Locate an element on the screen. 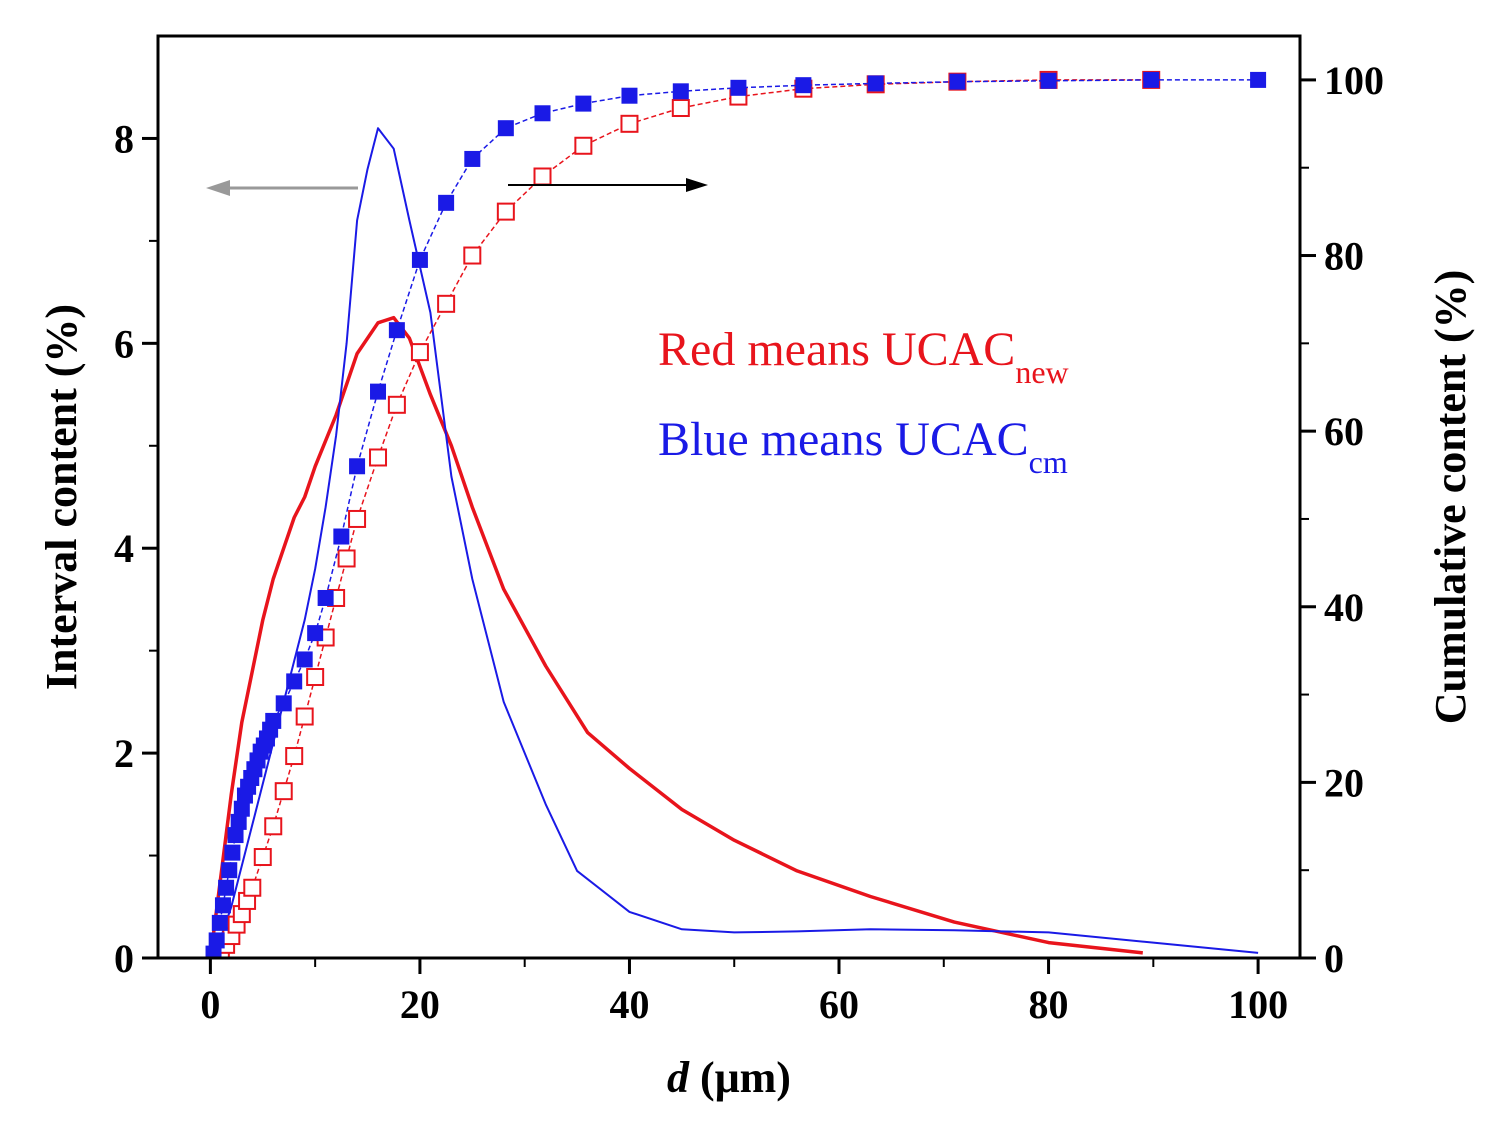 The width and height of the screenshot is (1502, 1132). x-axis-title-rest: (μm) is located at coordinates (740, 1077).